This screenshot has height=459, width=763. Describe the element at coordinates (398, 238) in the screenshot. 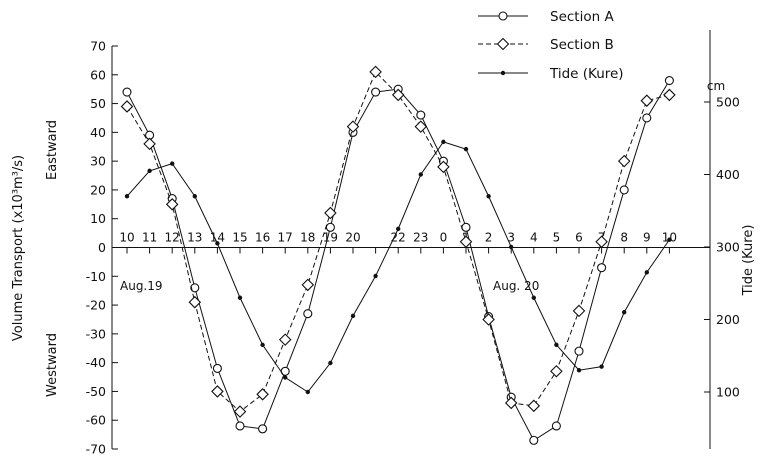

I see `time-tick-label: 22` at that location.